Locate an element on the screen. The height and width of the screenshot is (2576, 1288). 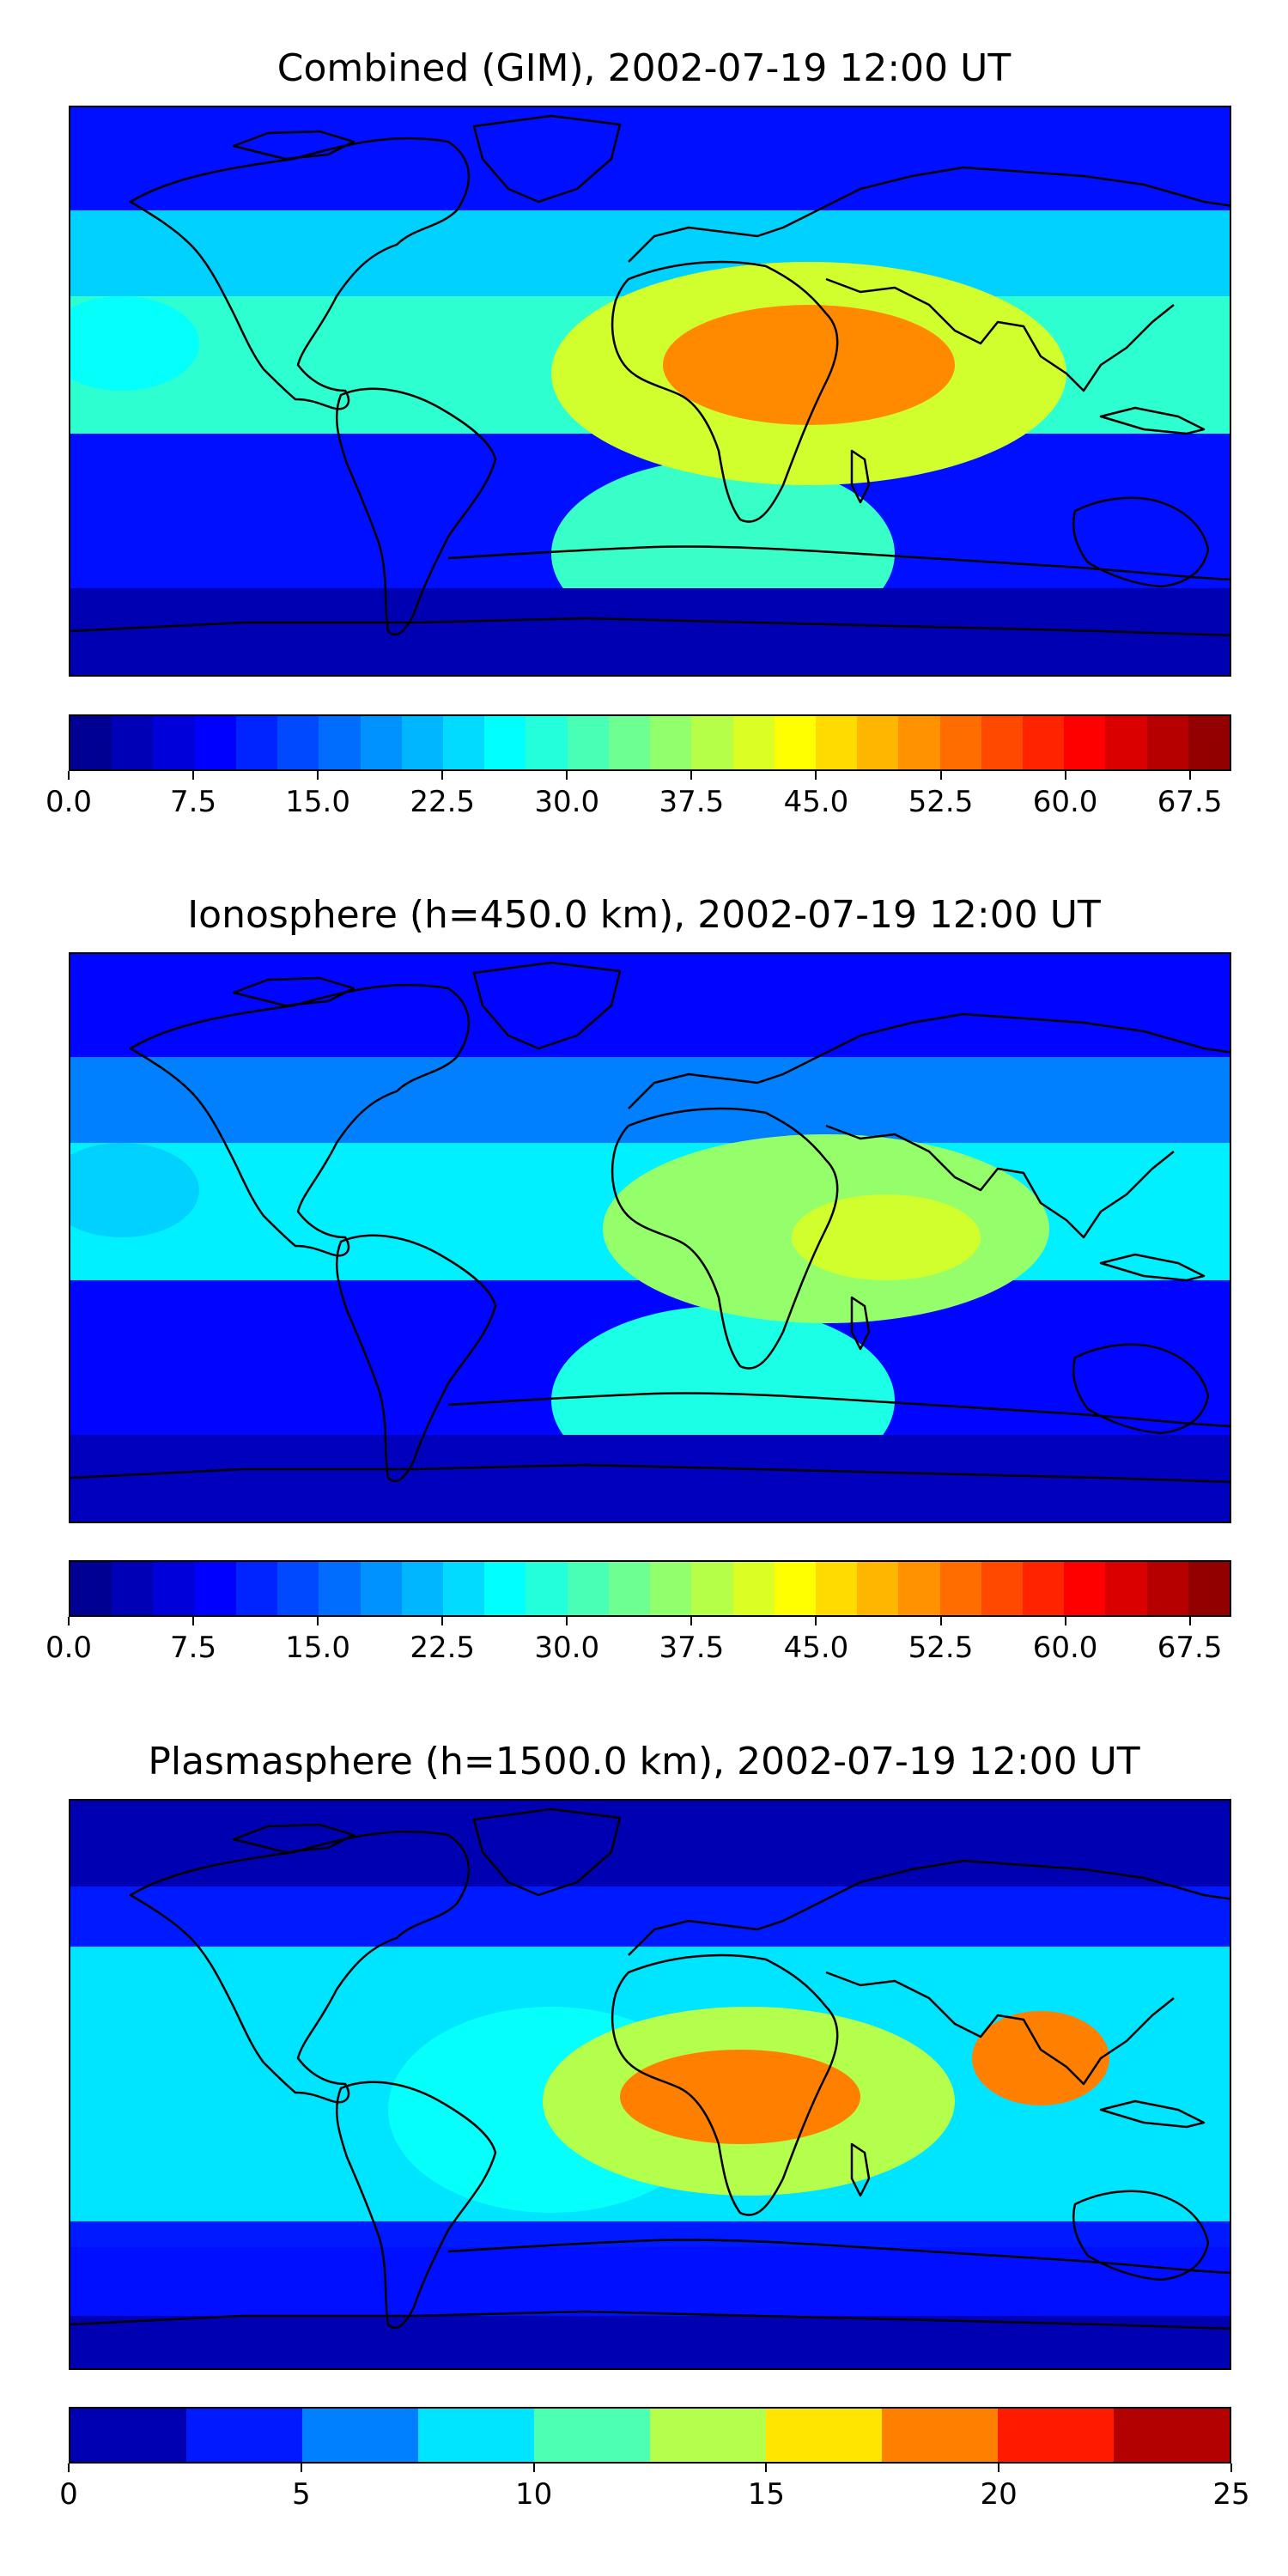
colorbar-tick-label: 15.0 is located at coordinates (317, 1648).